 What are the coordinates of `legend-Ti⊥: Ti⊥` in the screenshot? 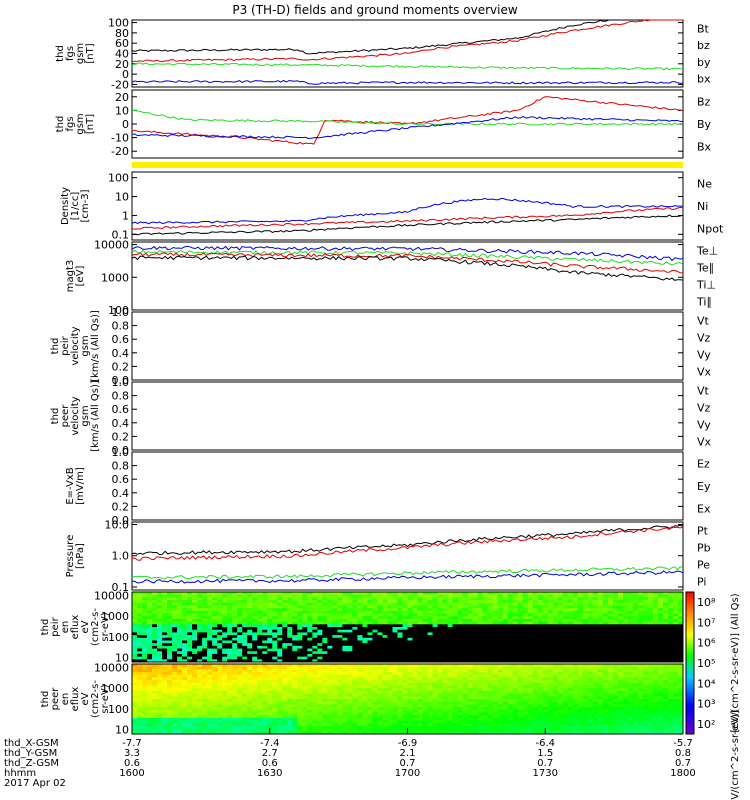 It's located at (706, 285).